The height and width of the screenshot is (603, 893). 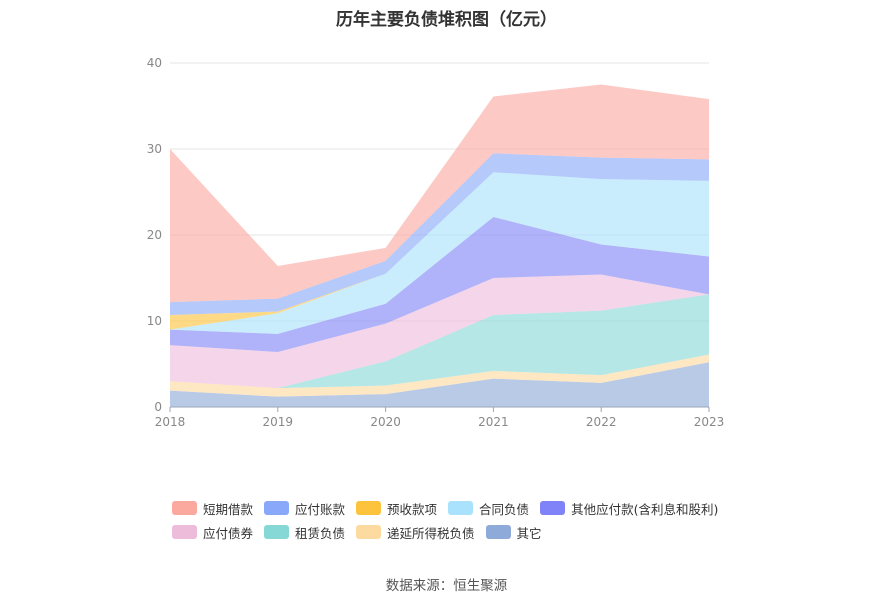 I want to click on legend-label: 预收款项, so click(x=412, y=509).